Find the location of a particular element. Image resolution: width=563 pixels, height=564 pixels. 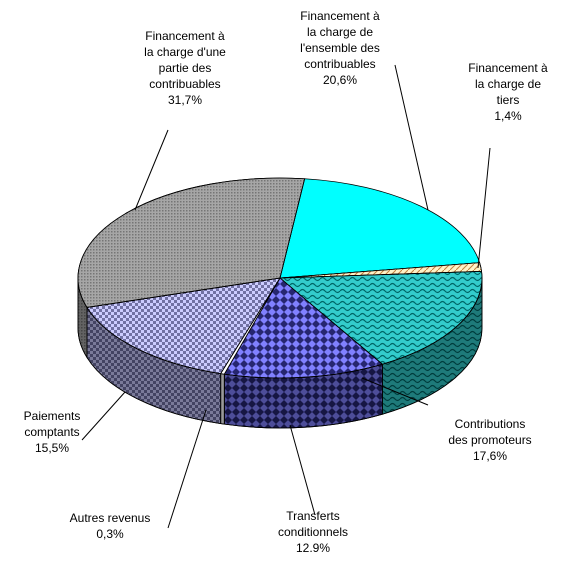

slice-label: Contributions des promoteurs is located at coordinates (489, 432).